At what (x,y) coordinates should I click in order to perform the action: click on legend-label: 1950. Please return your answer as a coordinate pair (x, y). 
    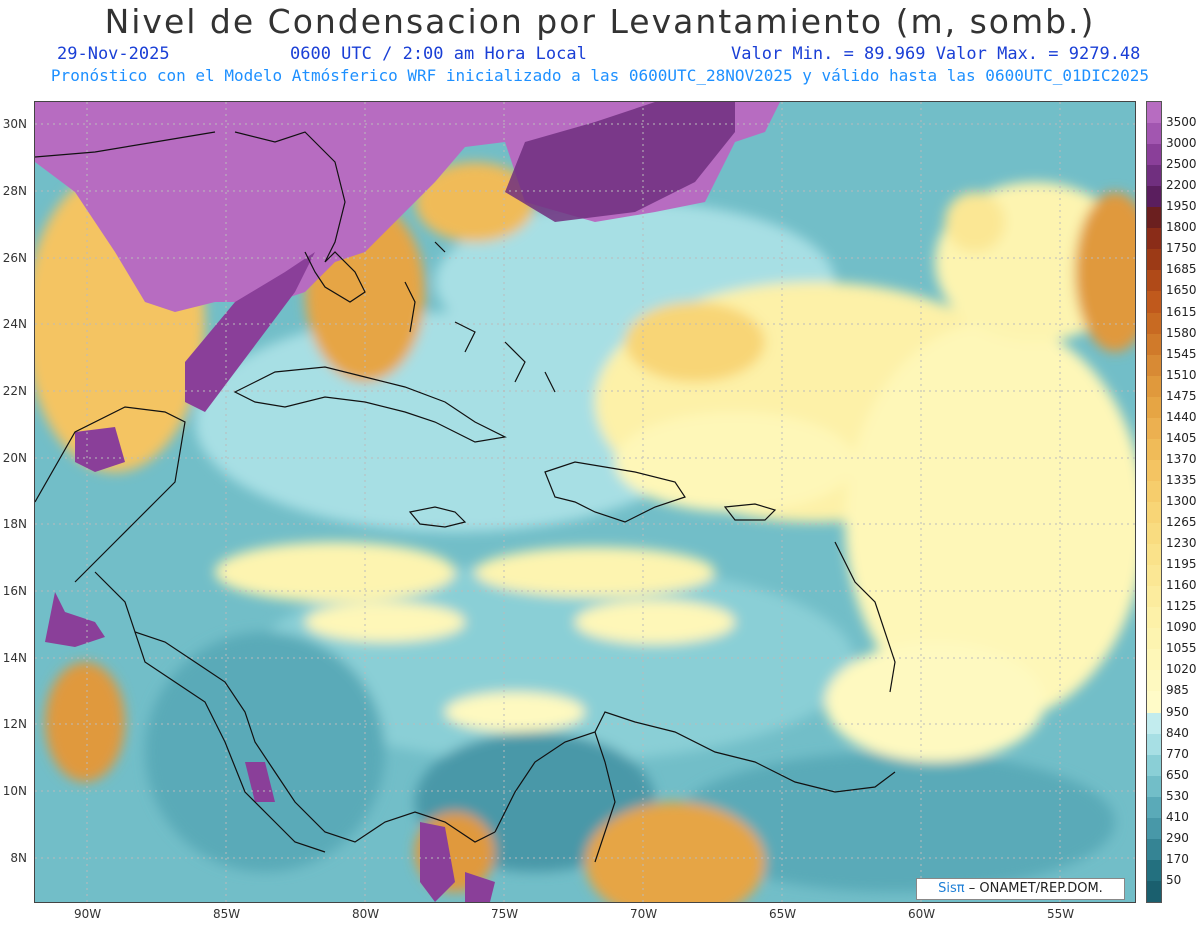
    Looking at the image, I should click on (1181, 206).